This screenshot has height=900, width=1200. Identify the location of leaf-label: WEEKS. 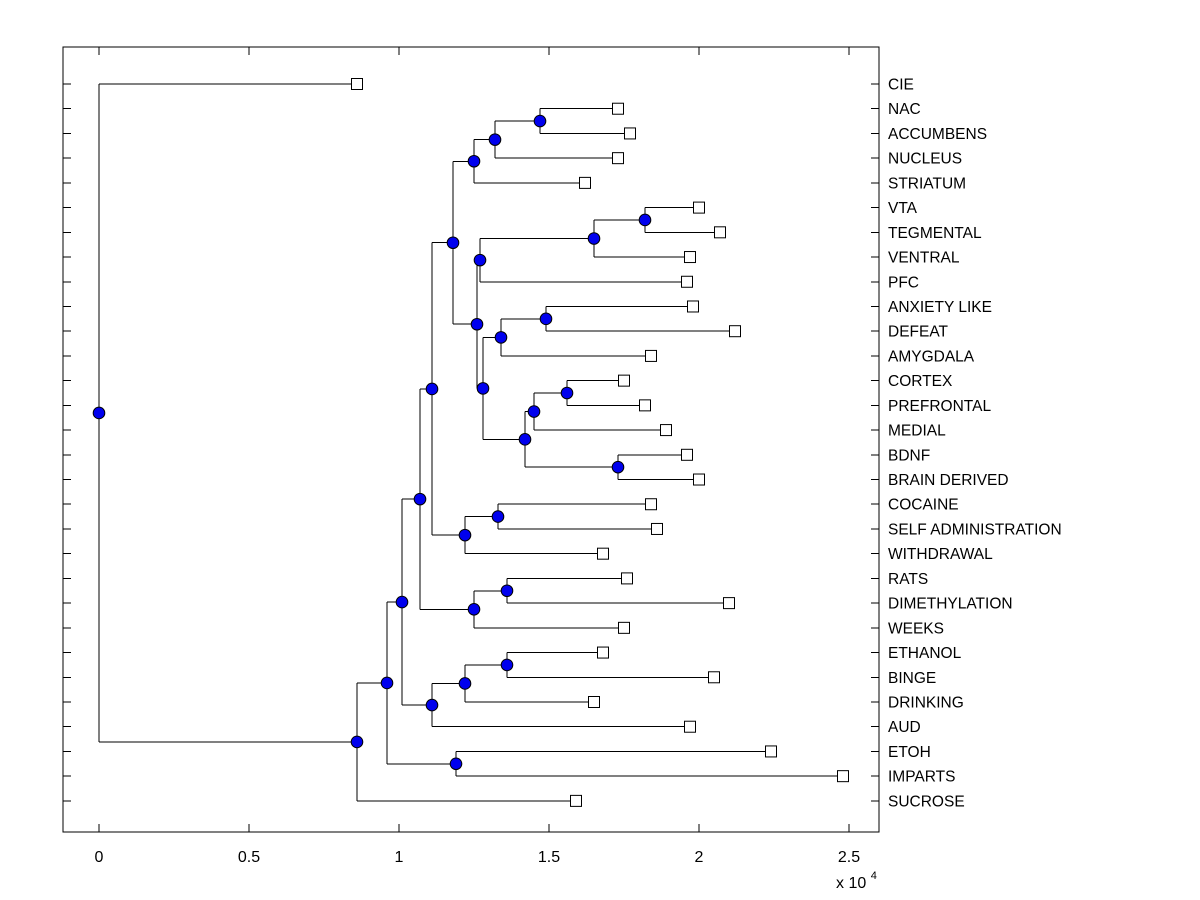
(916, 628).